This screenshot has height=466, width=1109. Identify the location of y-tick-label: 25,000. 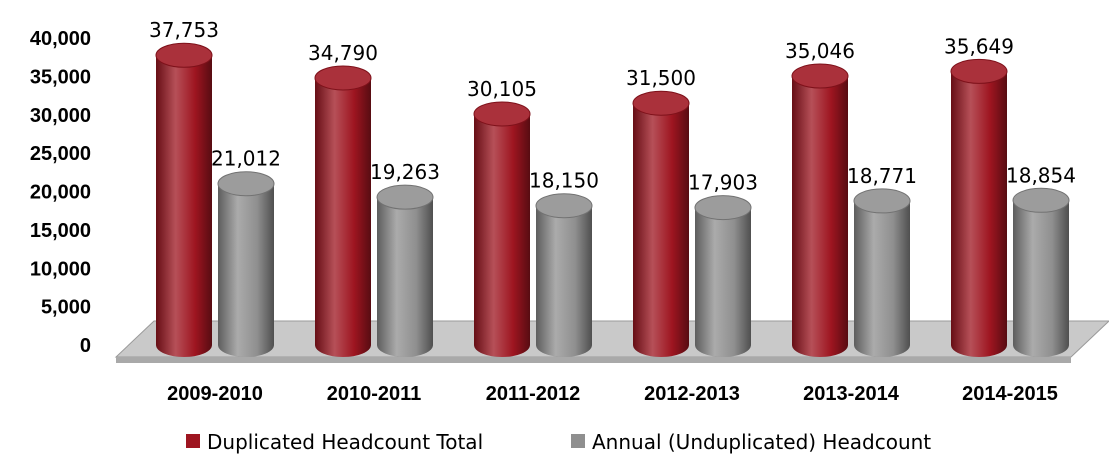
(60, 154).